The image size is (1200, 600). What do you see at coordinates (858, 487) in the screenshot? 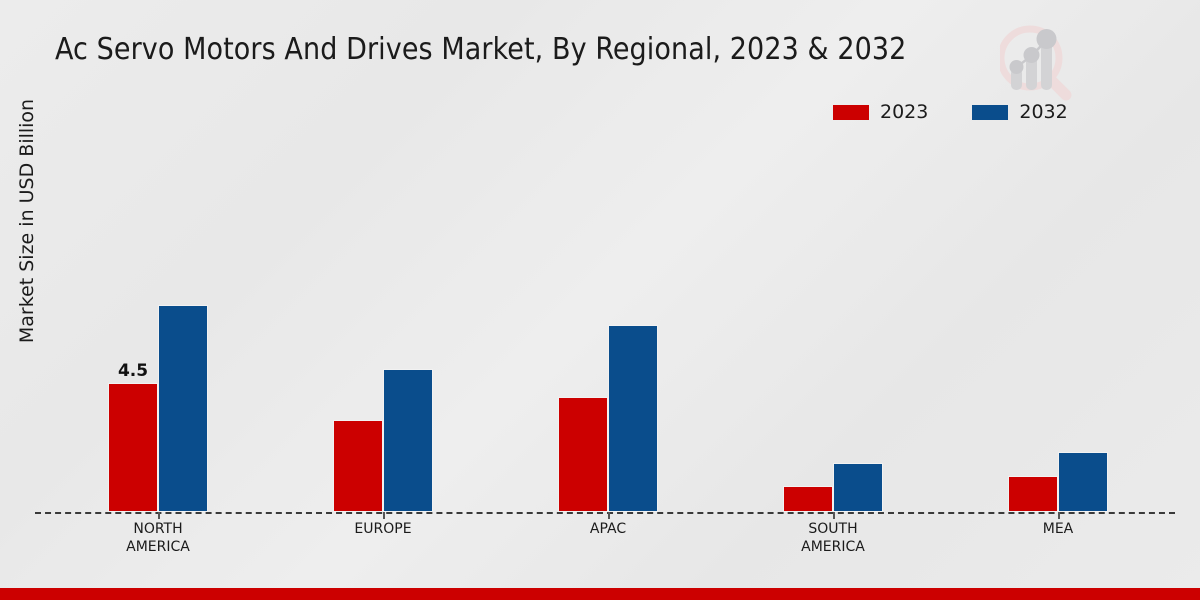
I see `bar-2032-south-america` at bounding box center [858, 487].